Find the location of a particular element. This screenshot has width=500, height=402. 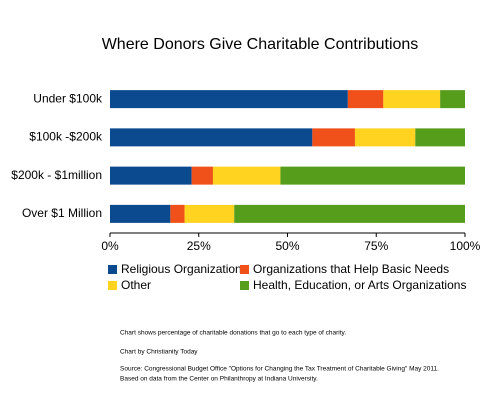

legend-label: Religious Organizations is located at coordinates (184, 269).